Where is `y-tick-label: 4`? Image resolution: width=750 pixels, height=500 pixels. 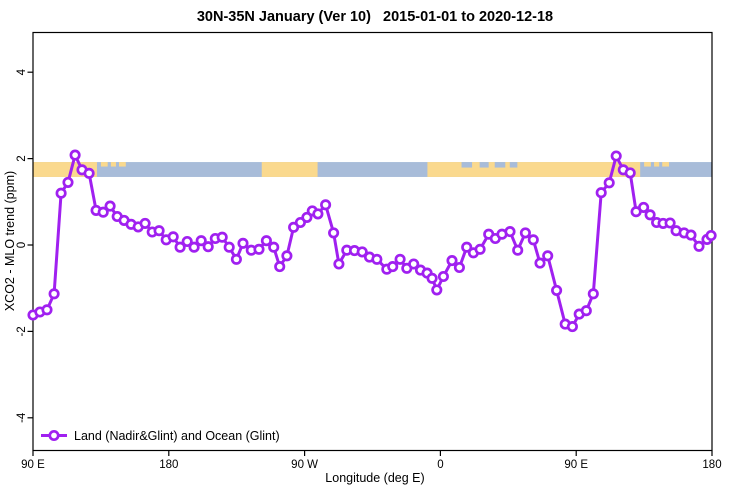
y-tick-label: 4 is located at coordinates (22, 71).